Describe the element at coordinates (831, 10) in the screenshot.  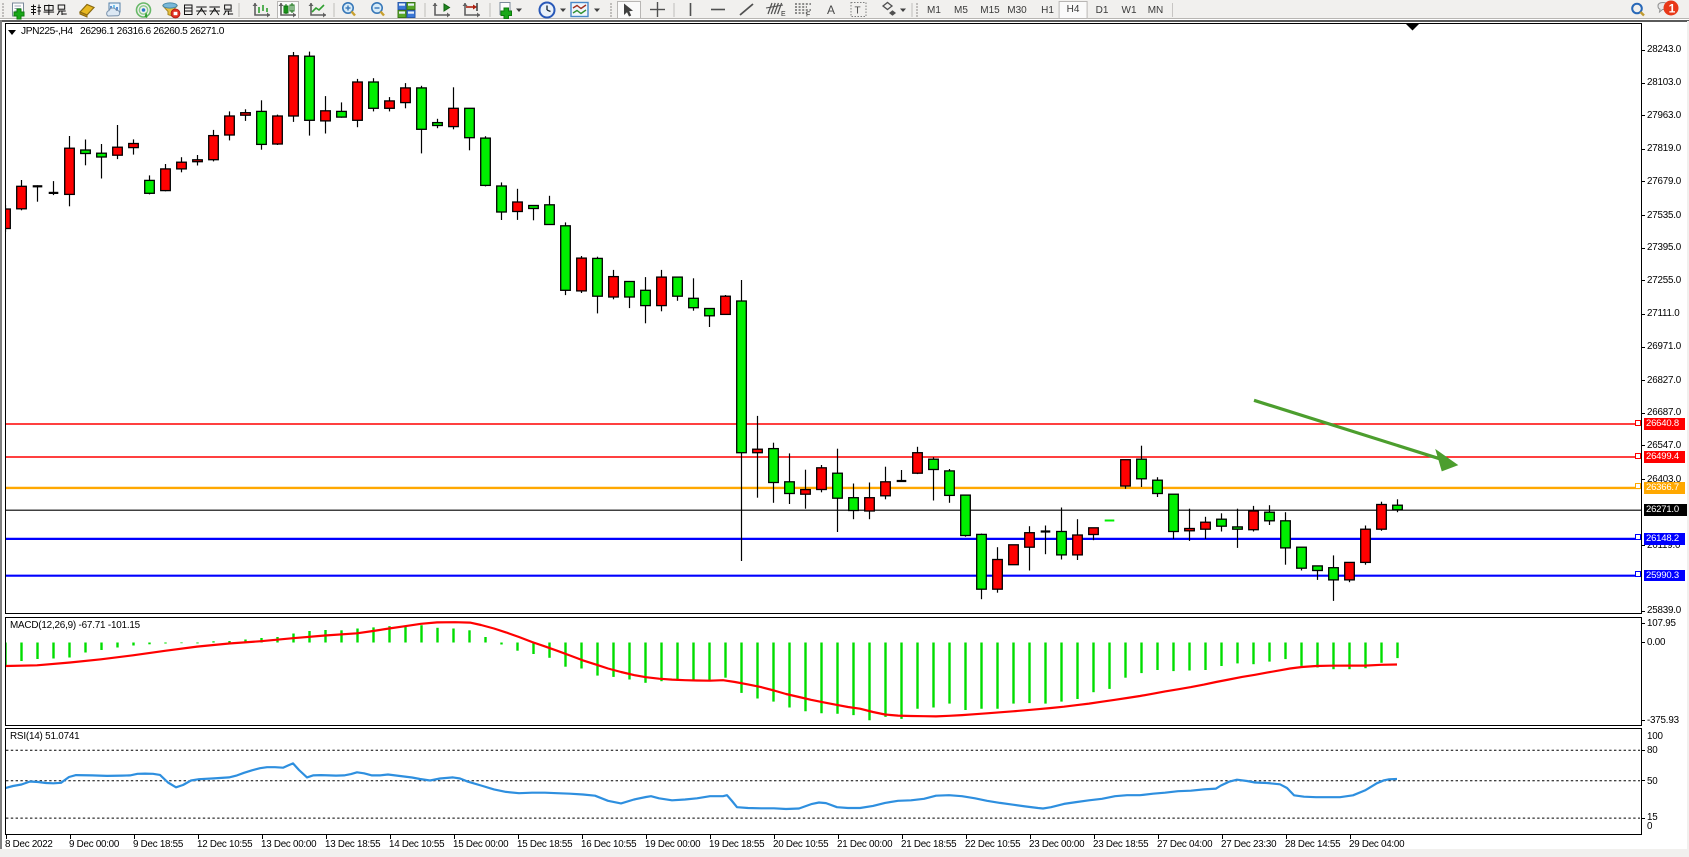
I see `svg-text: A` at that location.